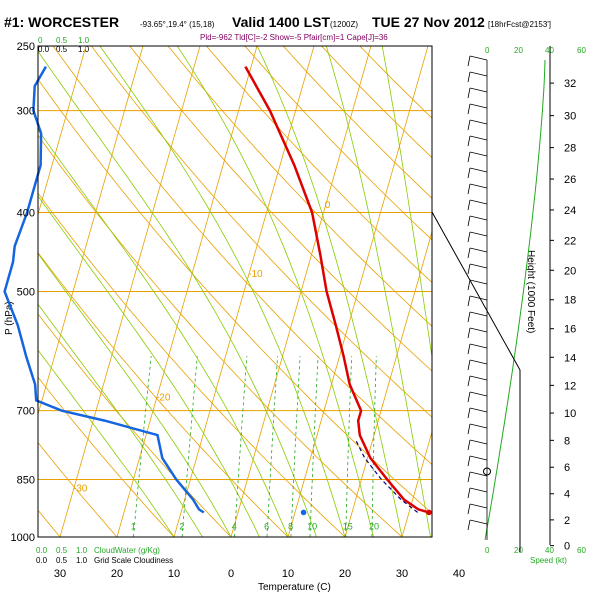 This screenshot has width=600, height=600. Describe the element at coordinates (26, 112) in the screenshot. I see `pressure-tick-label-300: 300` at that location.